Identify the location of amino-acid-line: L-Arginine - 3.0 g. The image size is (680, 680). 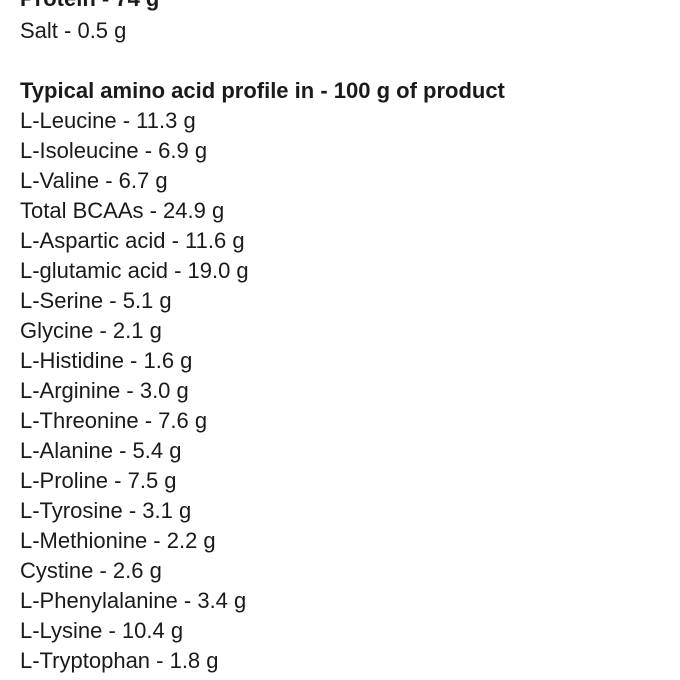
(104, 390).